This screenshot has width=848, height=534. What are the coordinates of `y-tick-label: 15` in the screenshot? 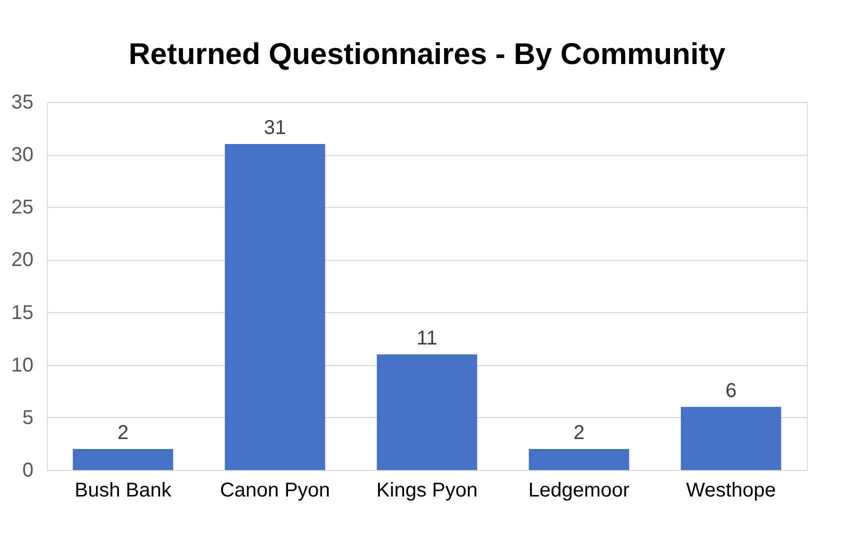 It's located at (22, 313).